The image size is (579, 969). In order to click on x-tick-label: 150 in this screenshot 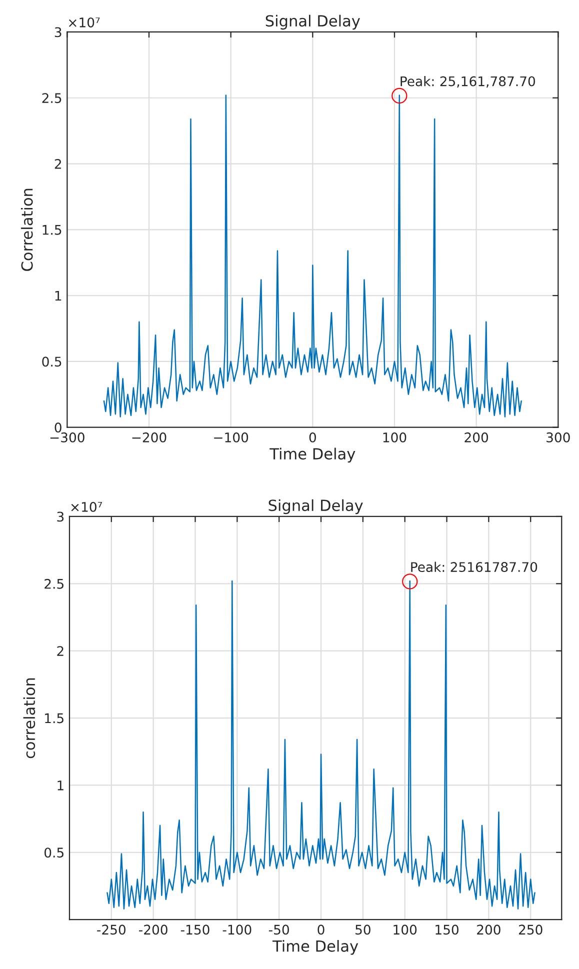, I will do `click(447, 929)`.